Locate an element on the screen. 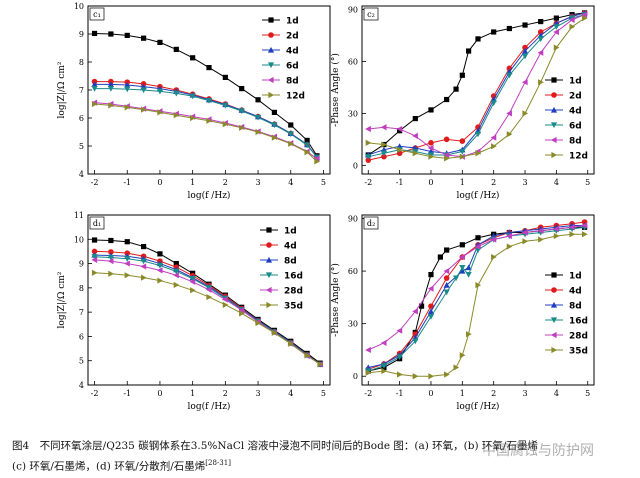 The width and height of the screenshot is (640, 478). x-tick-label: -1 is located at coordinates (127, 393).